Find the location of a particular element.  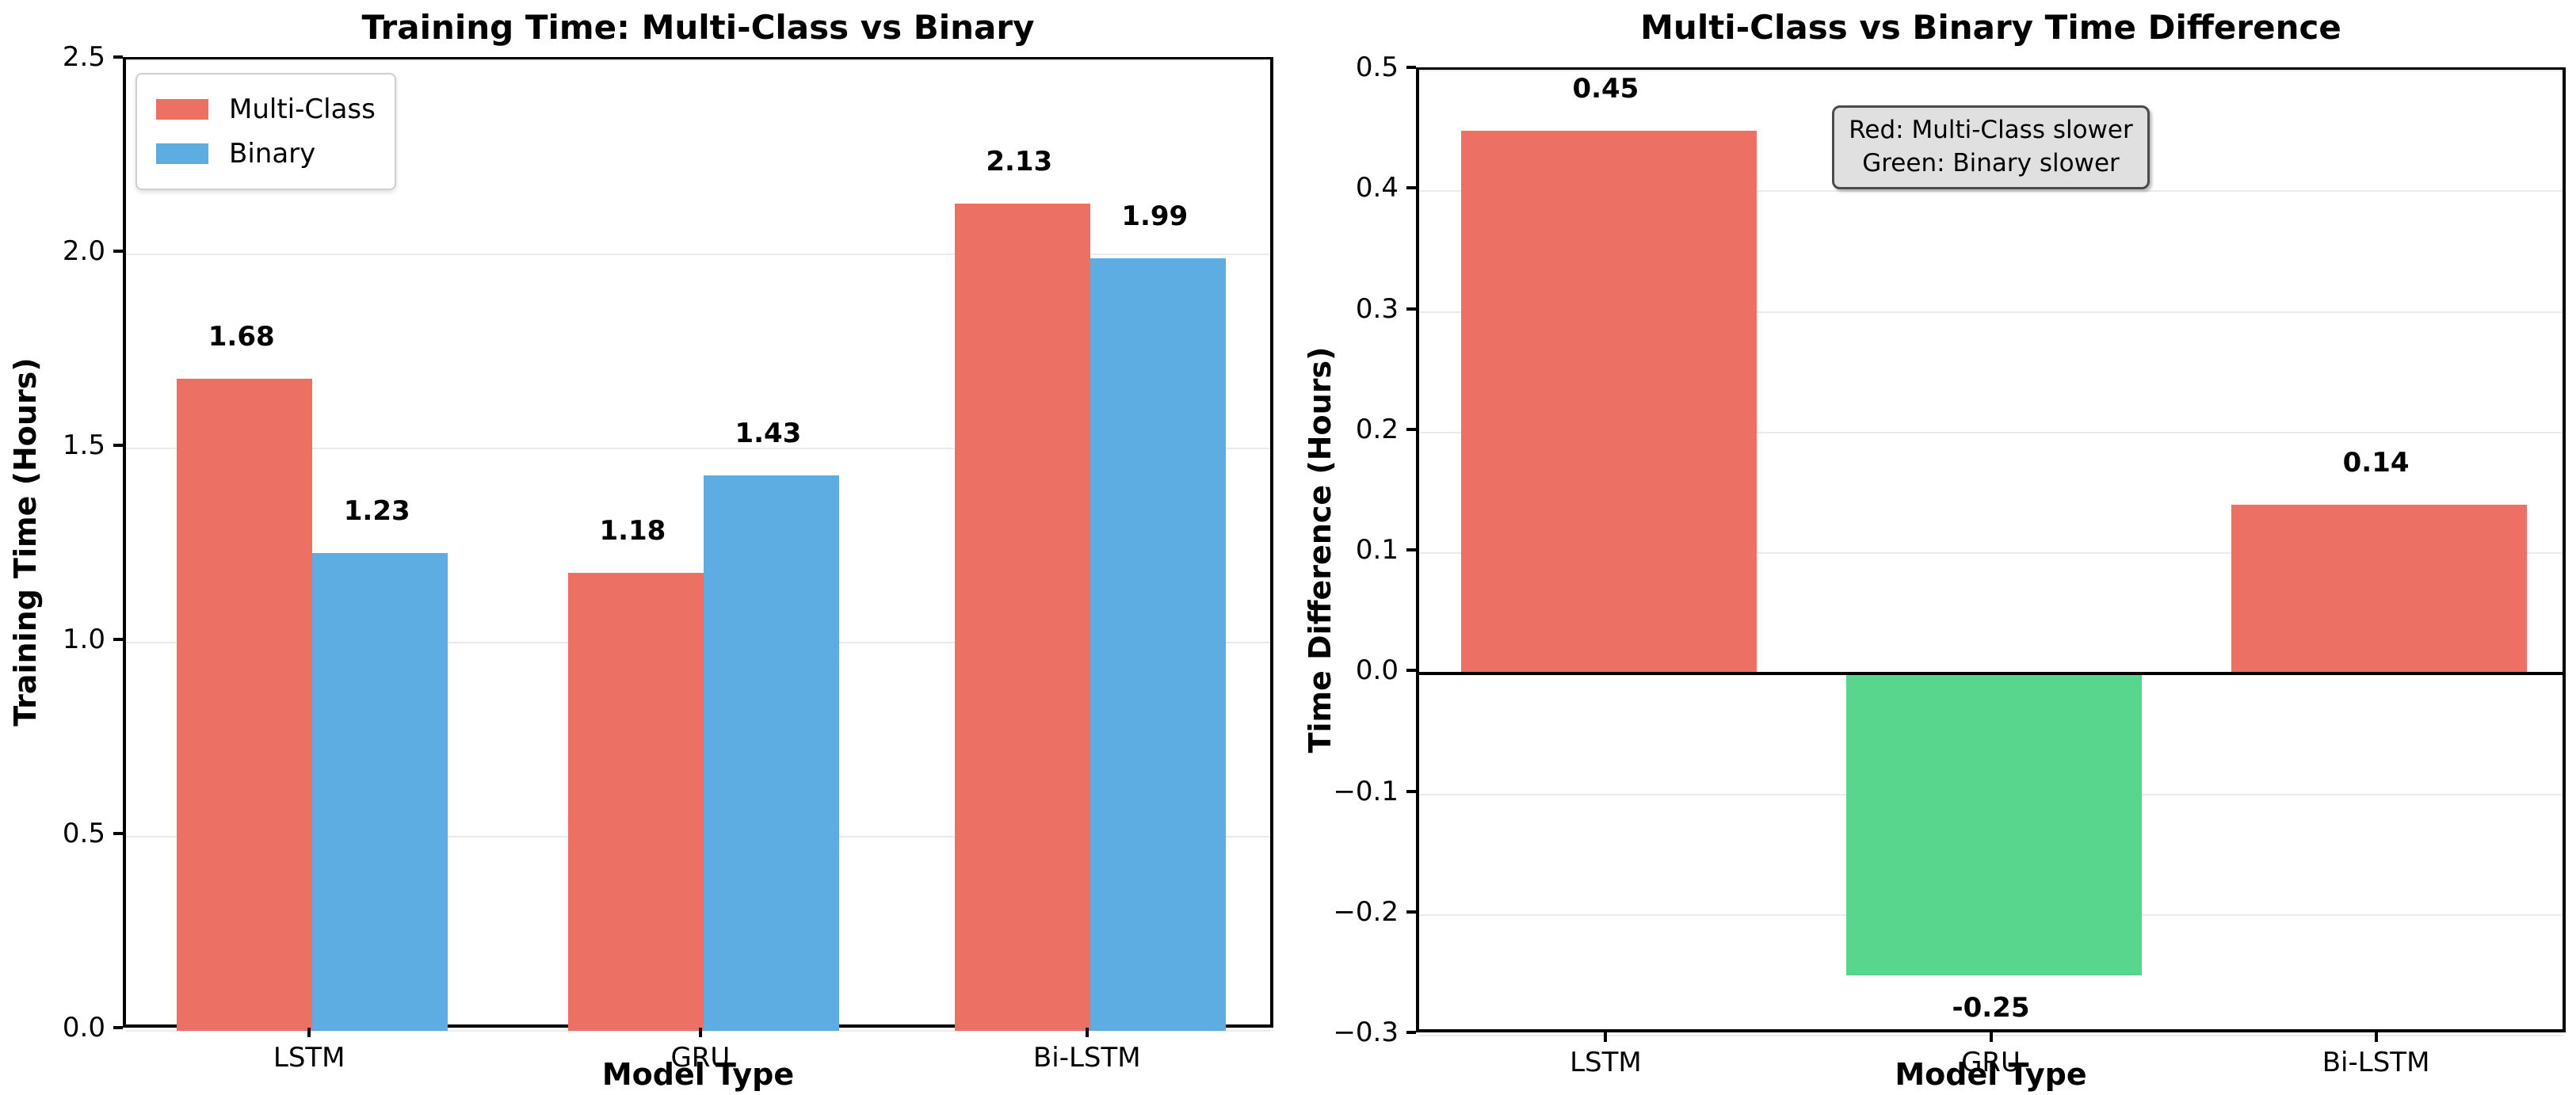

legend-label: Binary is located at coordinates (272, 154).